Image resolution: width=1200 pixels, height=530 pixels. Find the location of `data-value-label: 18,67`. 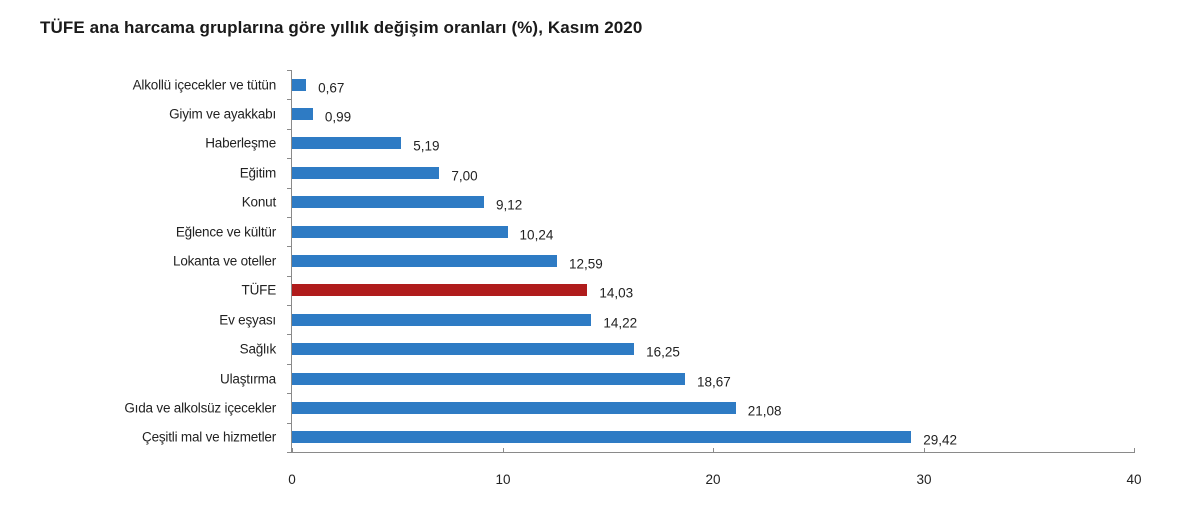

data-value-label: 18,67 is located at coordinates (714, 382).